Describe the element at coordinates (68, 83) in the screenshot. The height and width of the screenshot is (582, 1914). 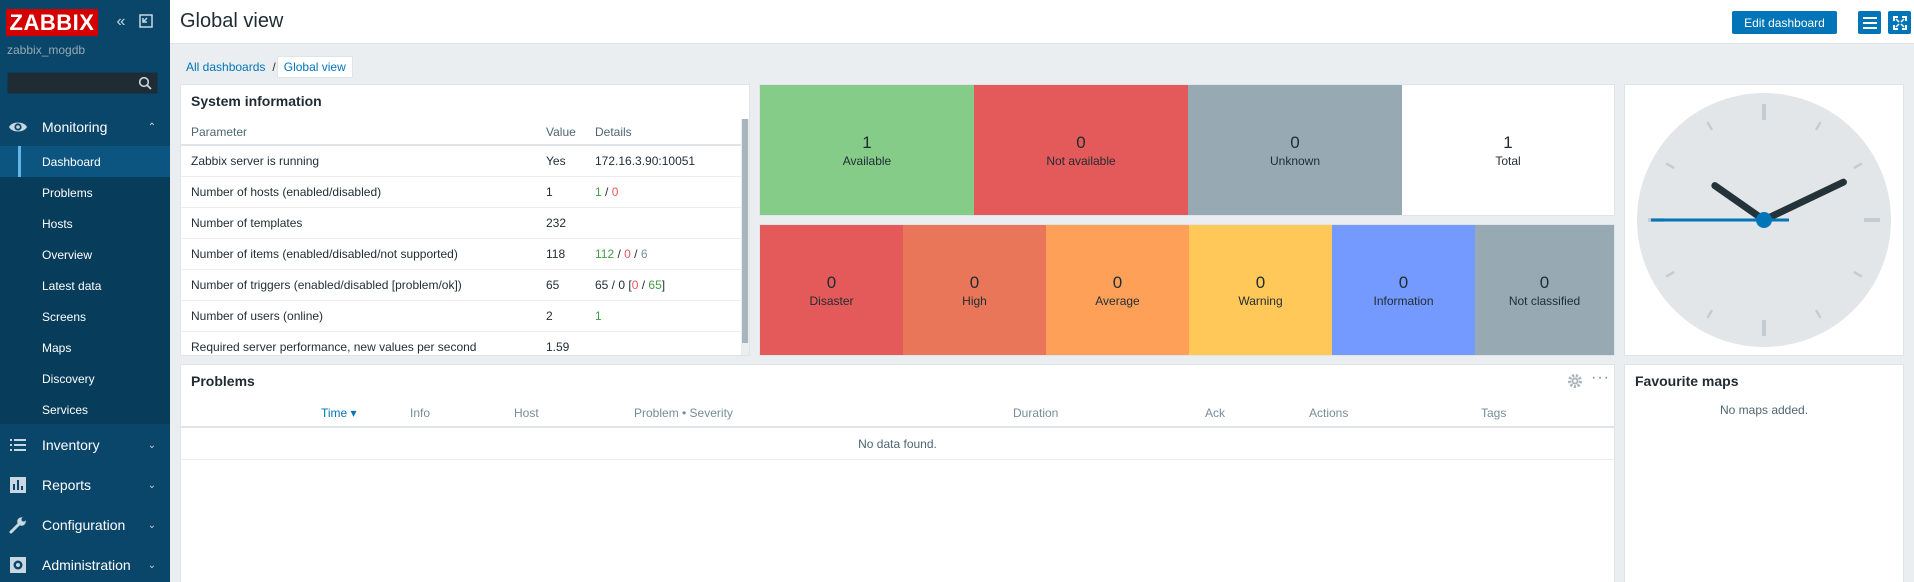
I see `search-input` at that location.